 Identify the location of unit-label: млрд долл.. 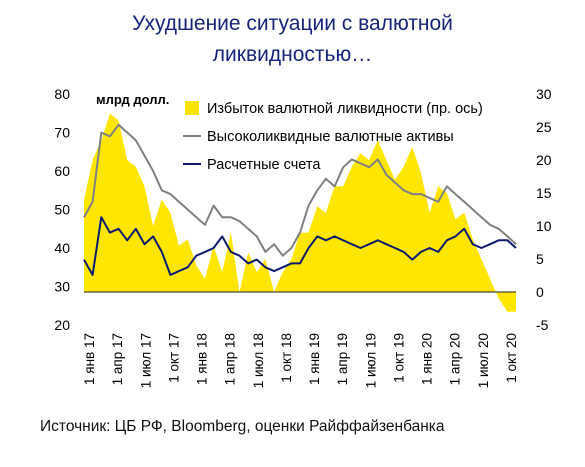
(132, 99).